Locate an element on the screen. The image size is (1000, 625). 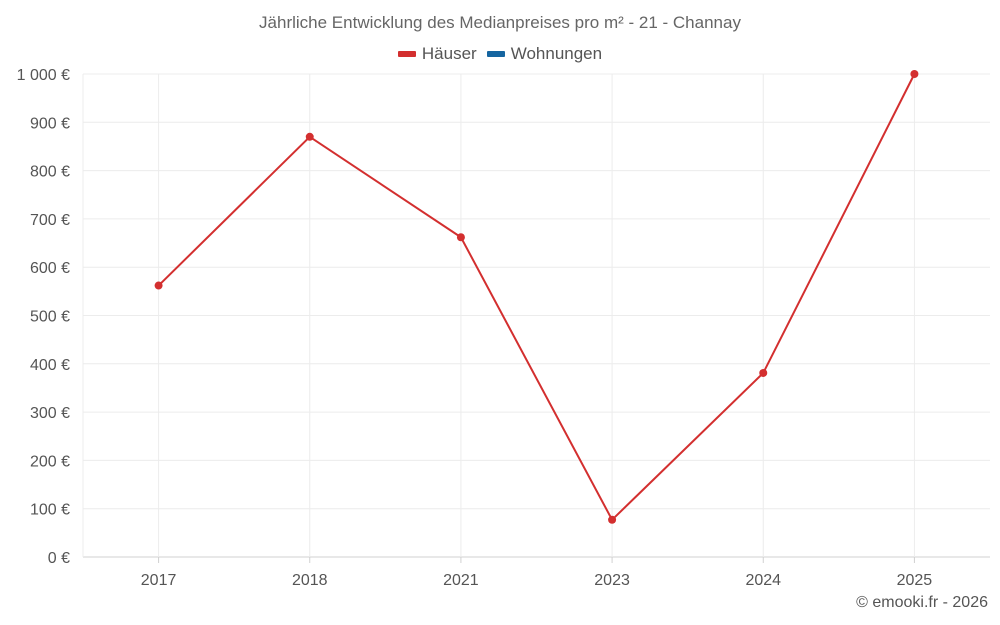
x-tick-label: 2025 is located at coordinates (915, 580).